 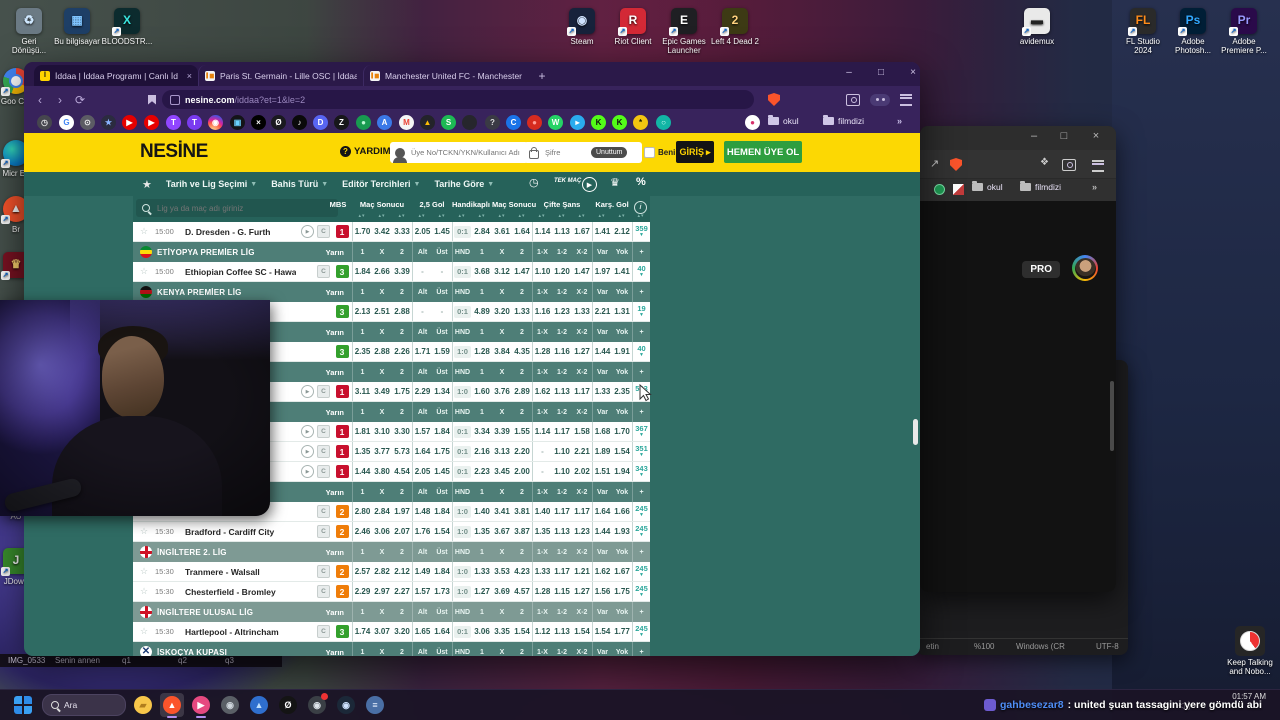 I want to click on odd-cell: 2.13, so click(x=362, y=311).